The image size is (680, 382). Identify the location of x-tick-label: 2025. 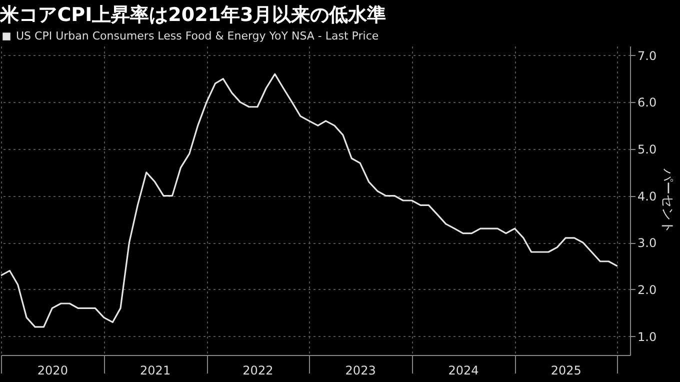
(566, 371).